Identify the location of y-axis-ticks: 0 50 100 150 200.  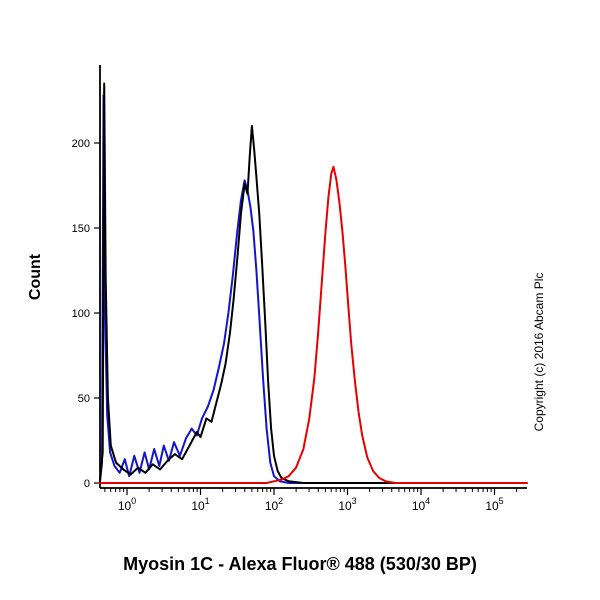
(86, 314).